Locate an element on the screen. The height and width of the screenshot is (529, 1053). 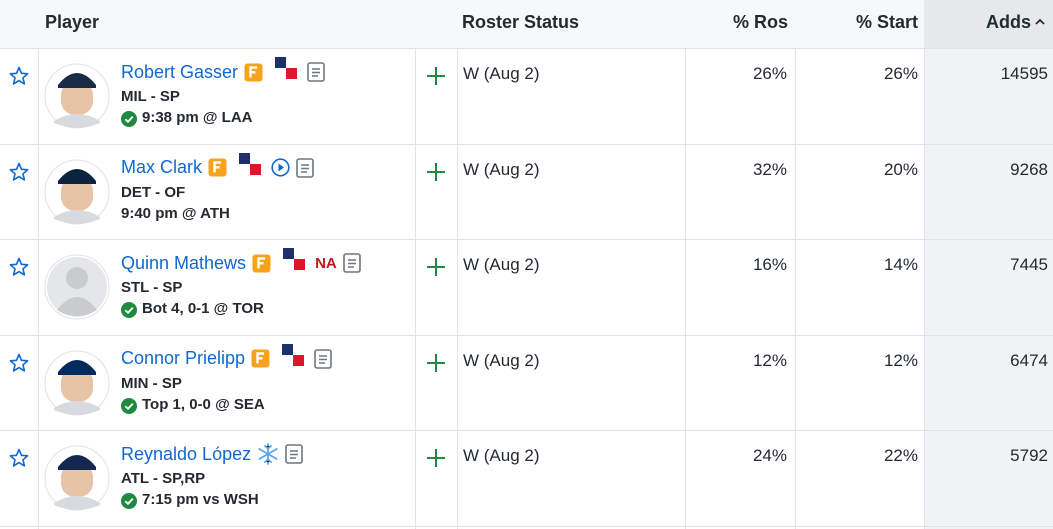
game-info: Bot 4, 0-1 @ TOR is located at coordinates (203, 309).